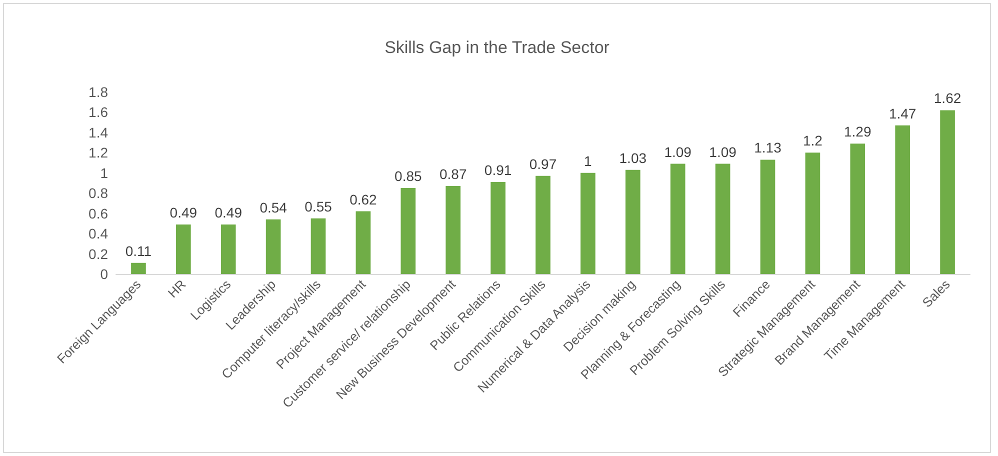 The height and width of the screenshot is (456, 998). Describe the element at coordinates (453, 174) in the screenshot. I see `data-label: 0.87` at that location.